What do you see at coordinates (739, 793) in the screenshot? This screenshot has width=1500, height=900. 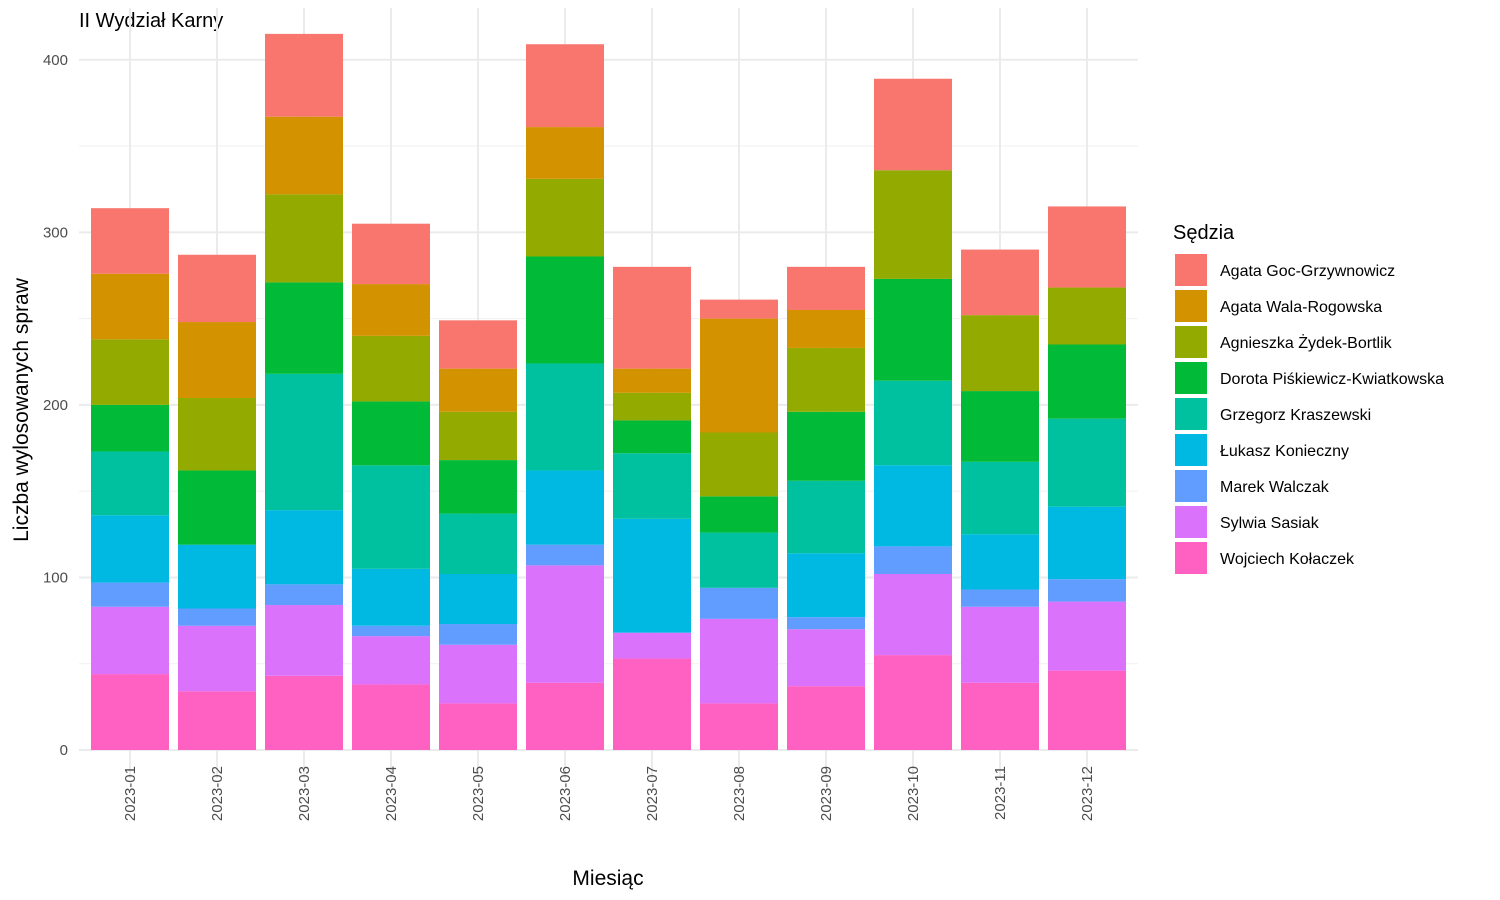 I see `x-tick-label: 2023-08` at bounding box center [739, 793].